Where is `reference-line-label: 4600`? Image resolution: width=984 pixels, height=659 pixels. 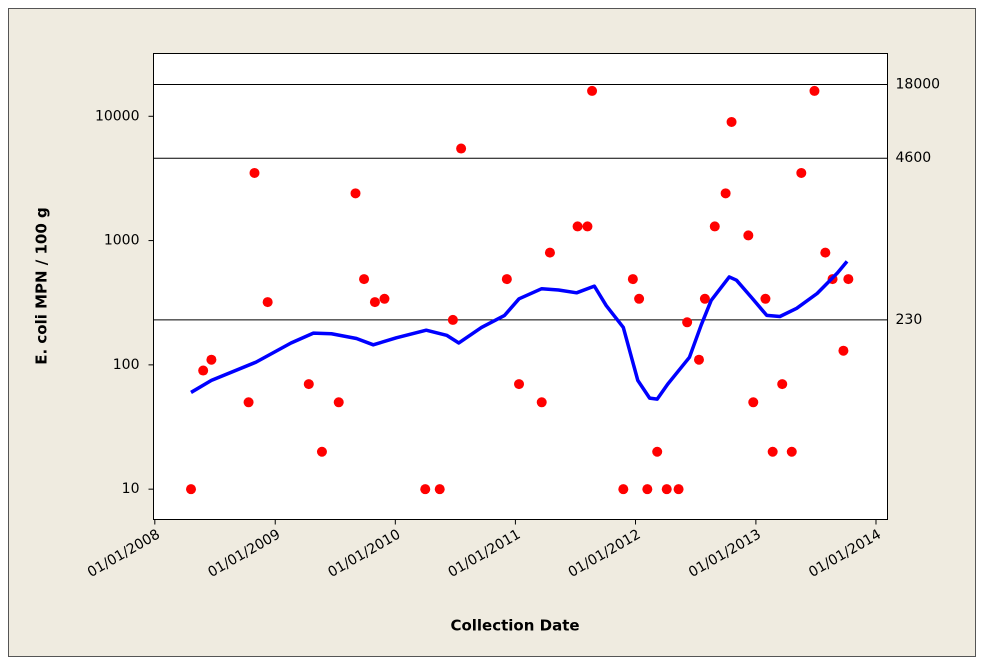 reference-line-label: 4600 is located at coordinates (914, 158).